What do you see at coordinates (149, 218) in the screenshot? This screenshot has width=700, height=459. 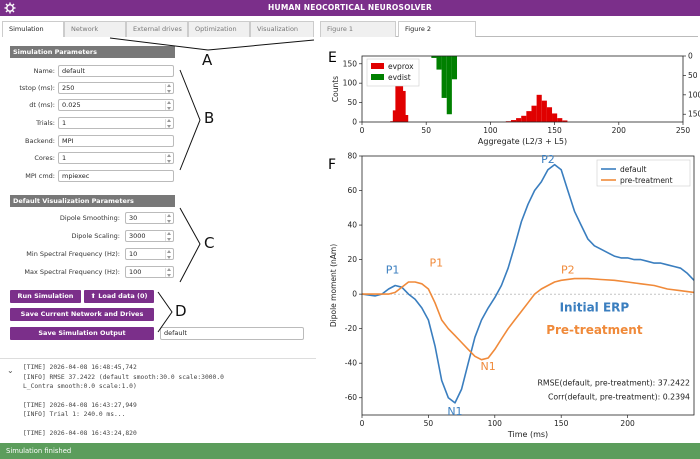 I see `dipole-smoothing-field: 30` at bounding box center [149, 218].